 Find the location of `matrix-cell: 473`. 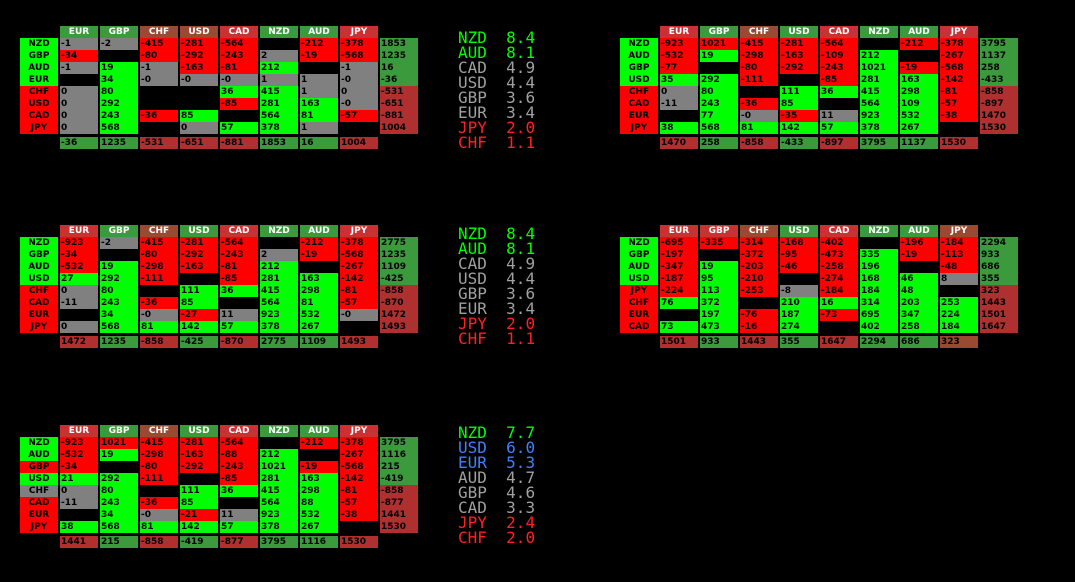

matrix-cell: 473 is located at coordinates (719, 327).